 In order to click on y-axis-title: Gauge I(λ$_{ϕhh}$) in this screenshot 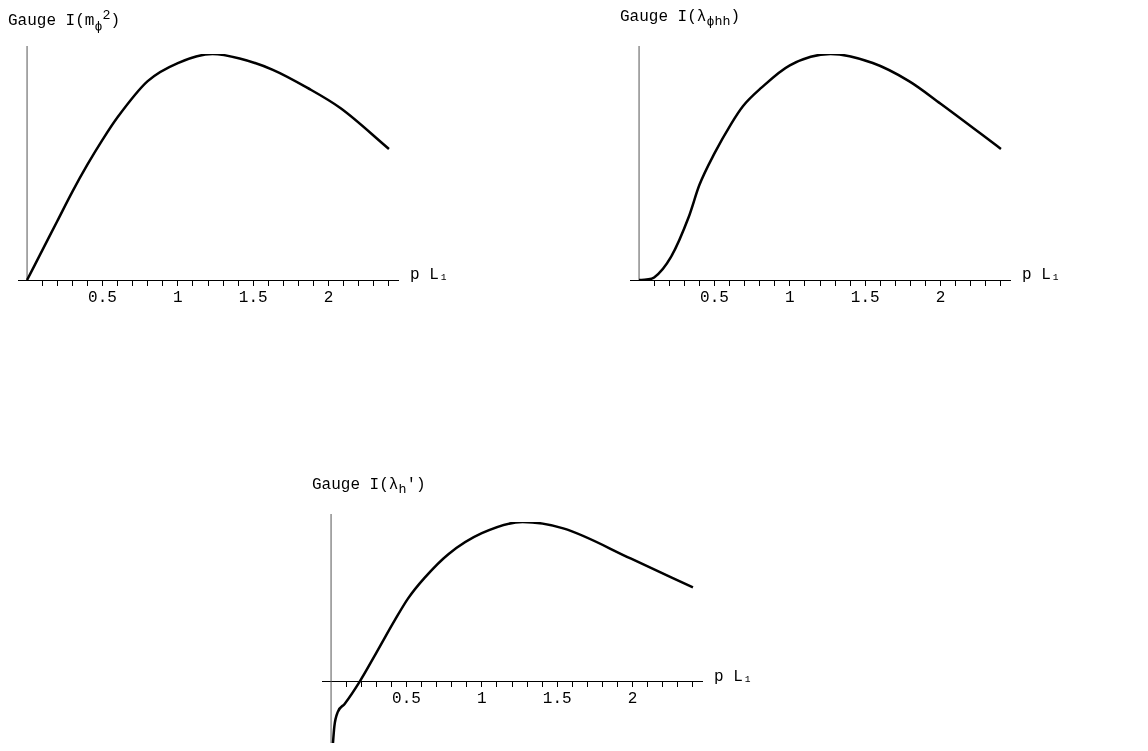, I will do `click(680, 19)`.